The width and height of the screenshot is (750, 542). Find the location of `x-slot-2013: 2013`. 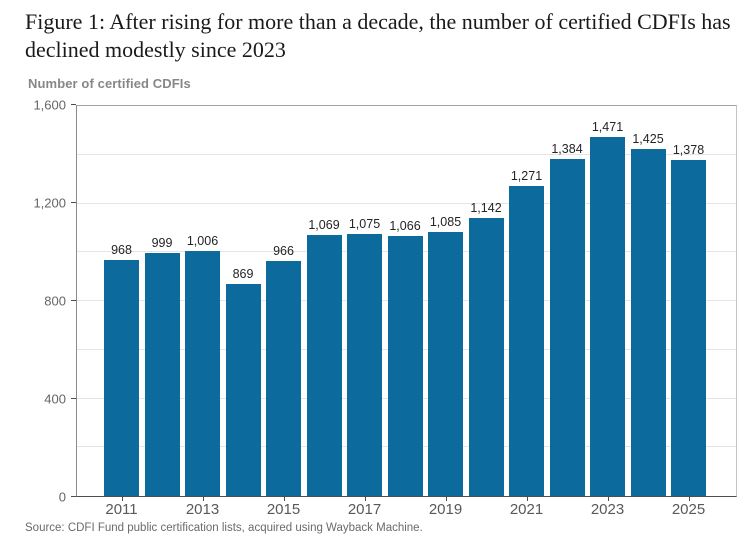

x-slot-2013: 2013 is located at coordinates (202, 508).